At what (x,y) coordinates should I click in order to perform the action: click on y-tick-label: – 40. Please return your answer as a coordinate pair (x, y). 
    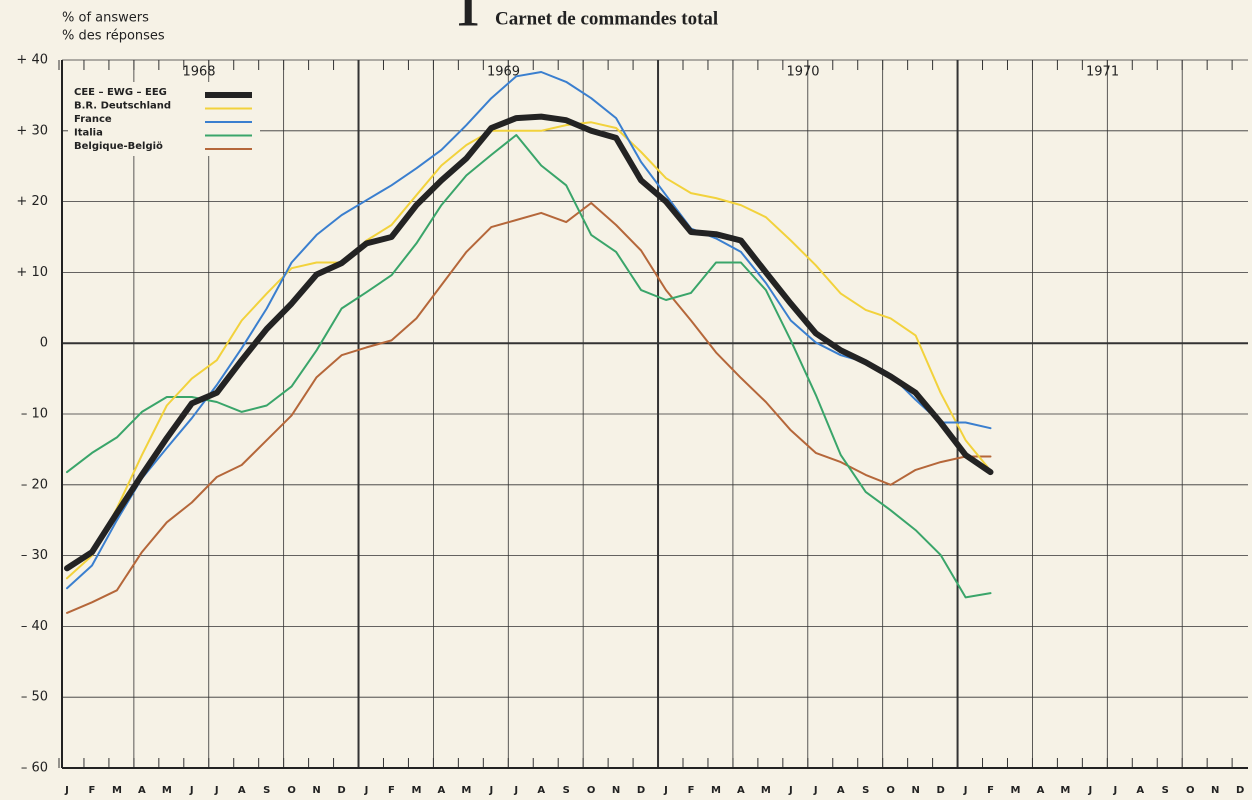
    Looking at the image, I should click on (34, 626).